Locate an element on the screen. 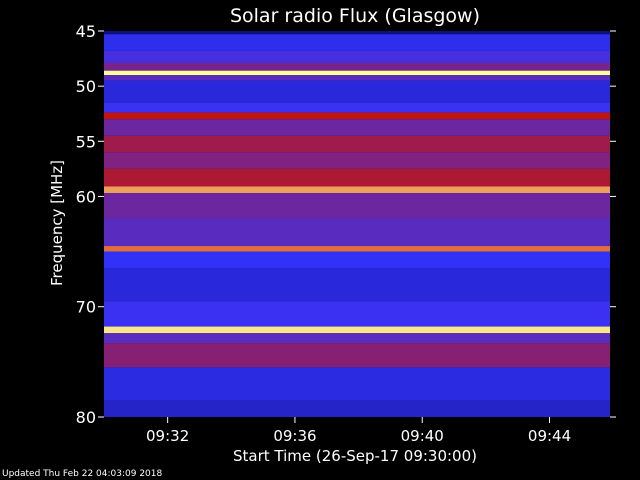 Image resolution: width=640 pixels, height=480 pixels. y-tick-label: 55 is located at coordinates (86, 141).